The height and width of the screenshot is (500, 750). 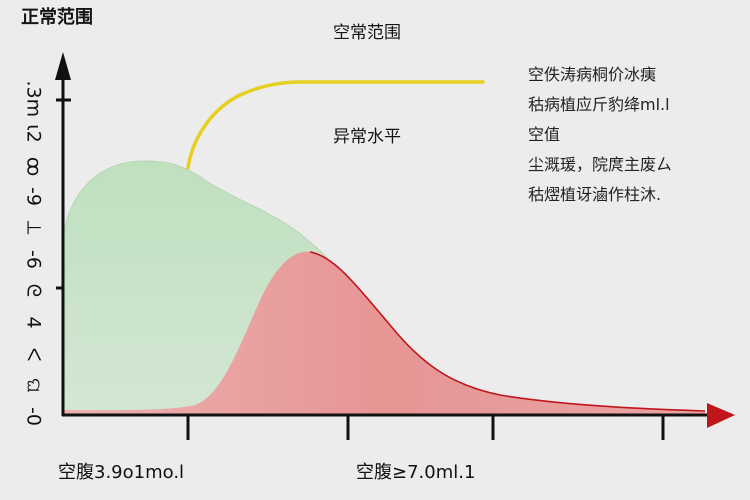 I want to click on y-tick-label: -6, so click(x=33, y=259).